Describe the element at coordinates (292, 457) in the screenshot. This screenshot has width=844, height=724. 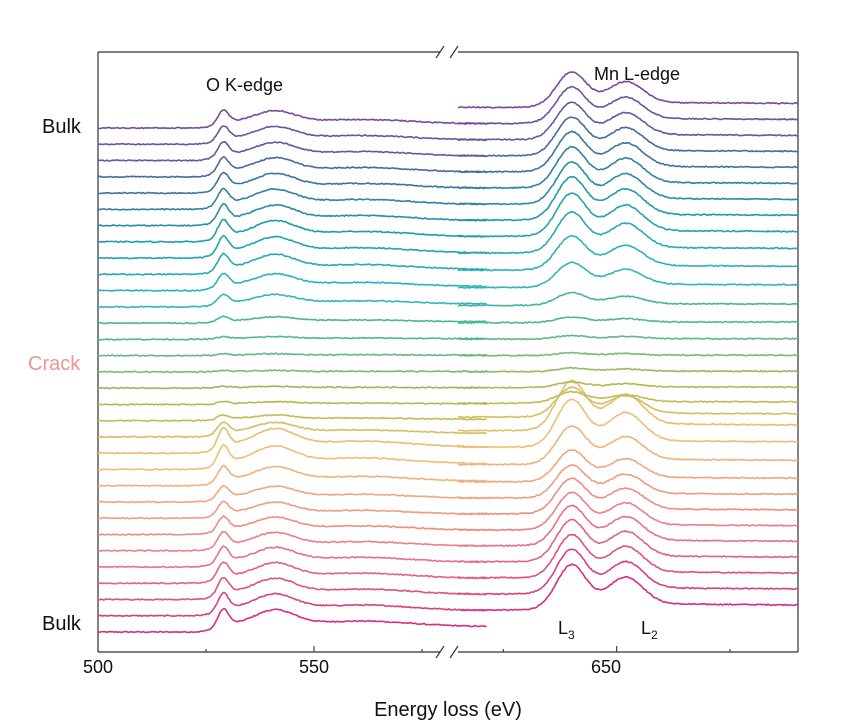
I see `spectrum-11-o-edge` at that location.